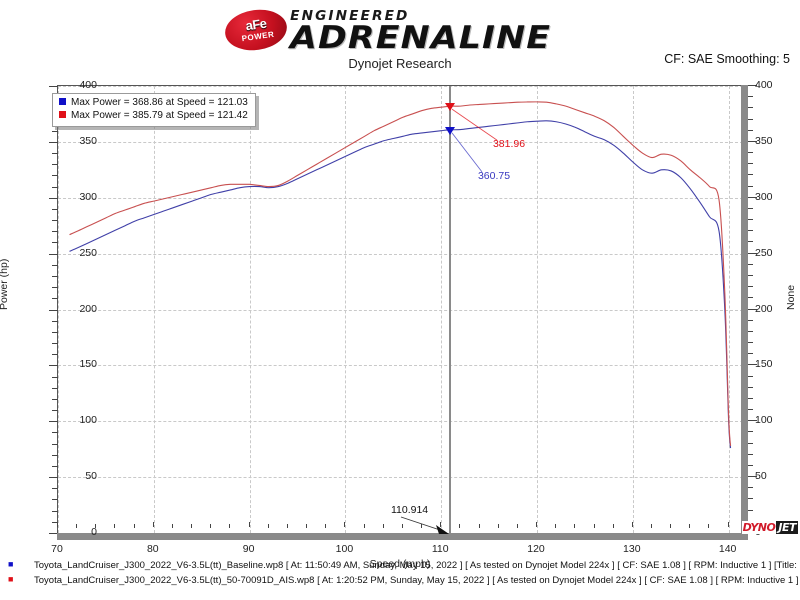 The width and height of the screenshot is (800, 600). I want to click on chart-title: Dynojet Research, so click(400, 63).